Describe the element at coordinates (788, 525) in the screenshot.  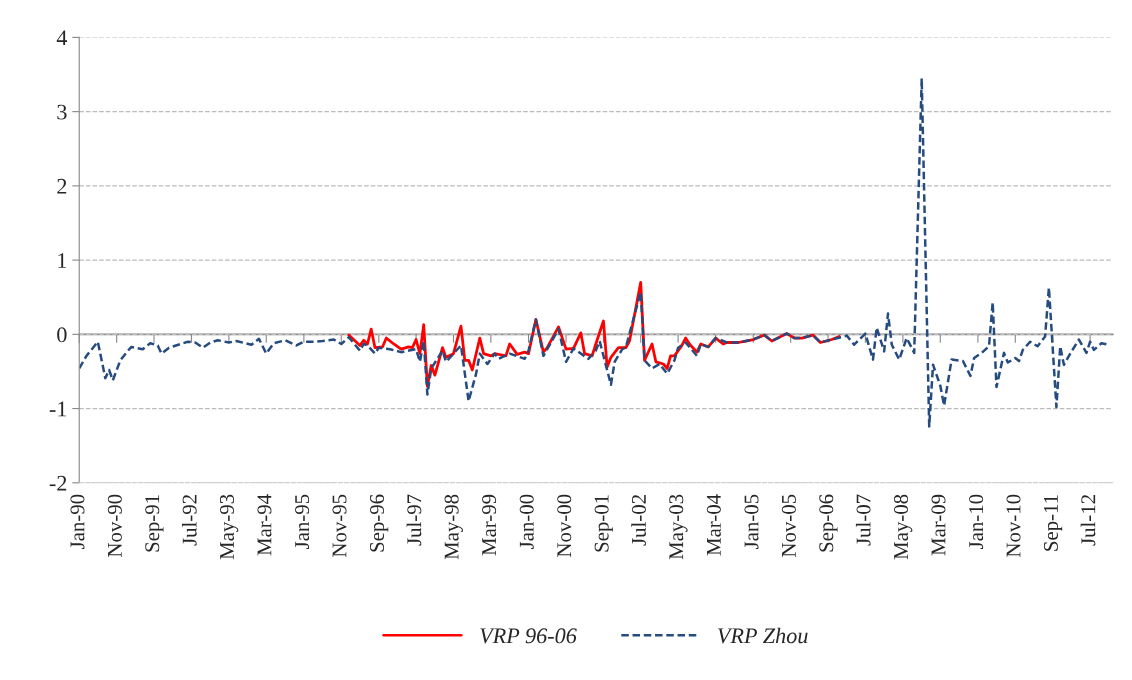
I see `x-tick-label: Nov-05` at that location.